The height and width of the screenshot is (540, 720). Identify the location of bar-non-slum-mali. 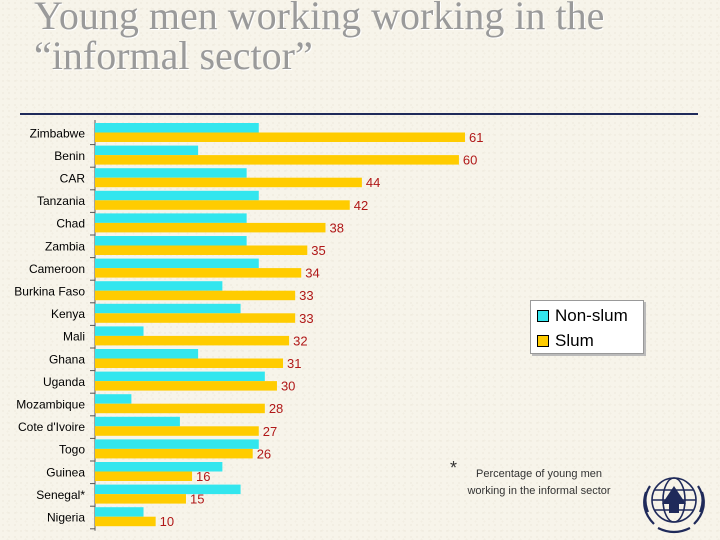
(119, 331).